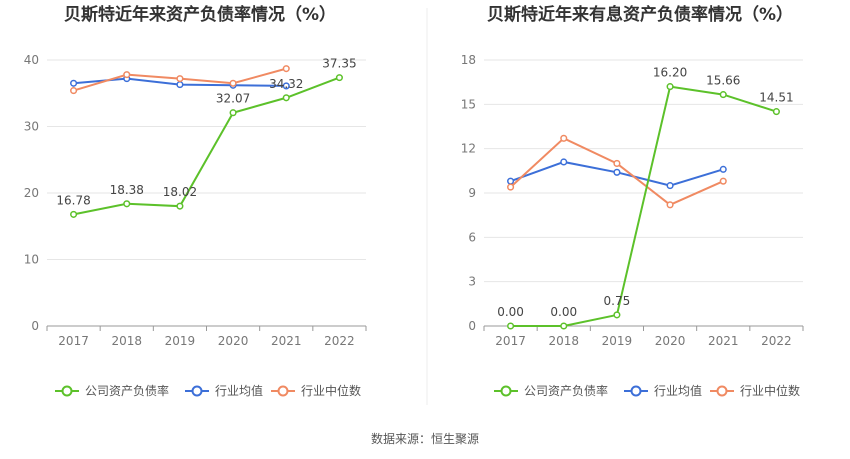  I want to click on data-source: 数据来源：恒生聚源, so click(425, 438).